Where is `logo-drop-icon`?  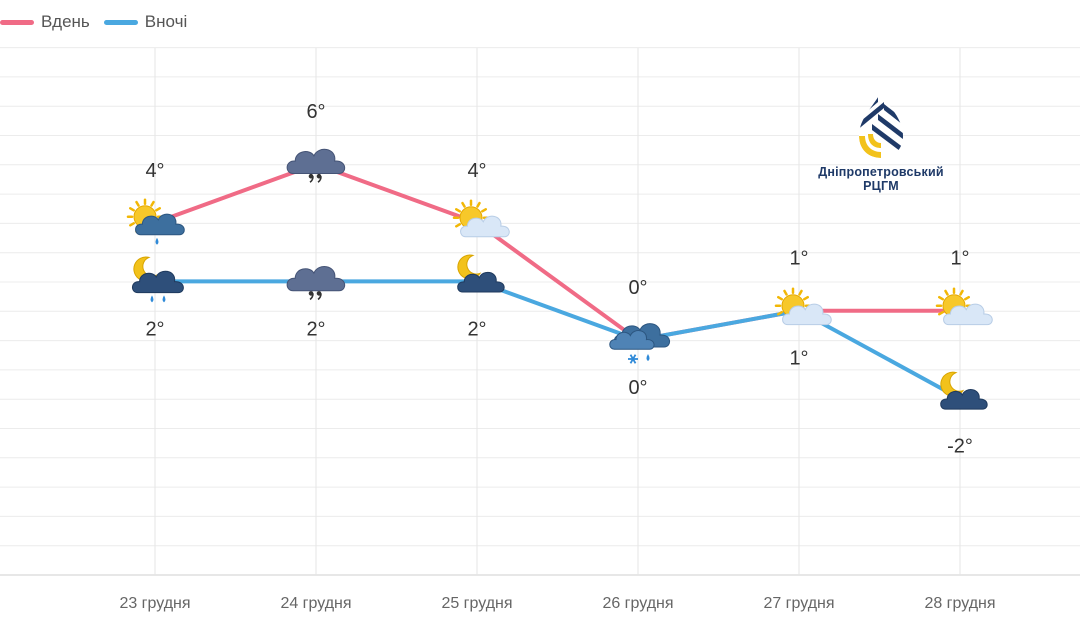
logo-drop-icon is located at coordinates (881, 125).